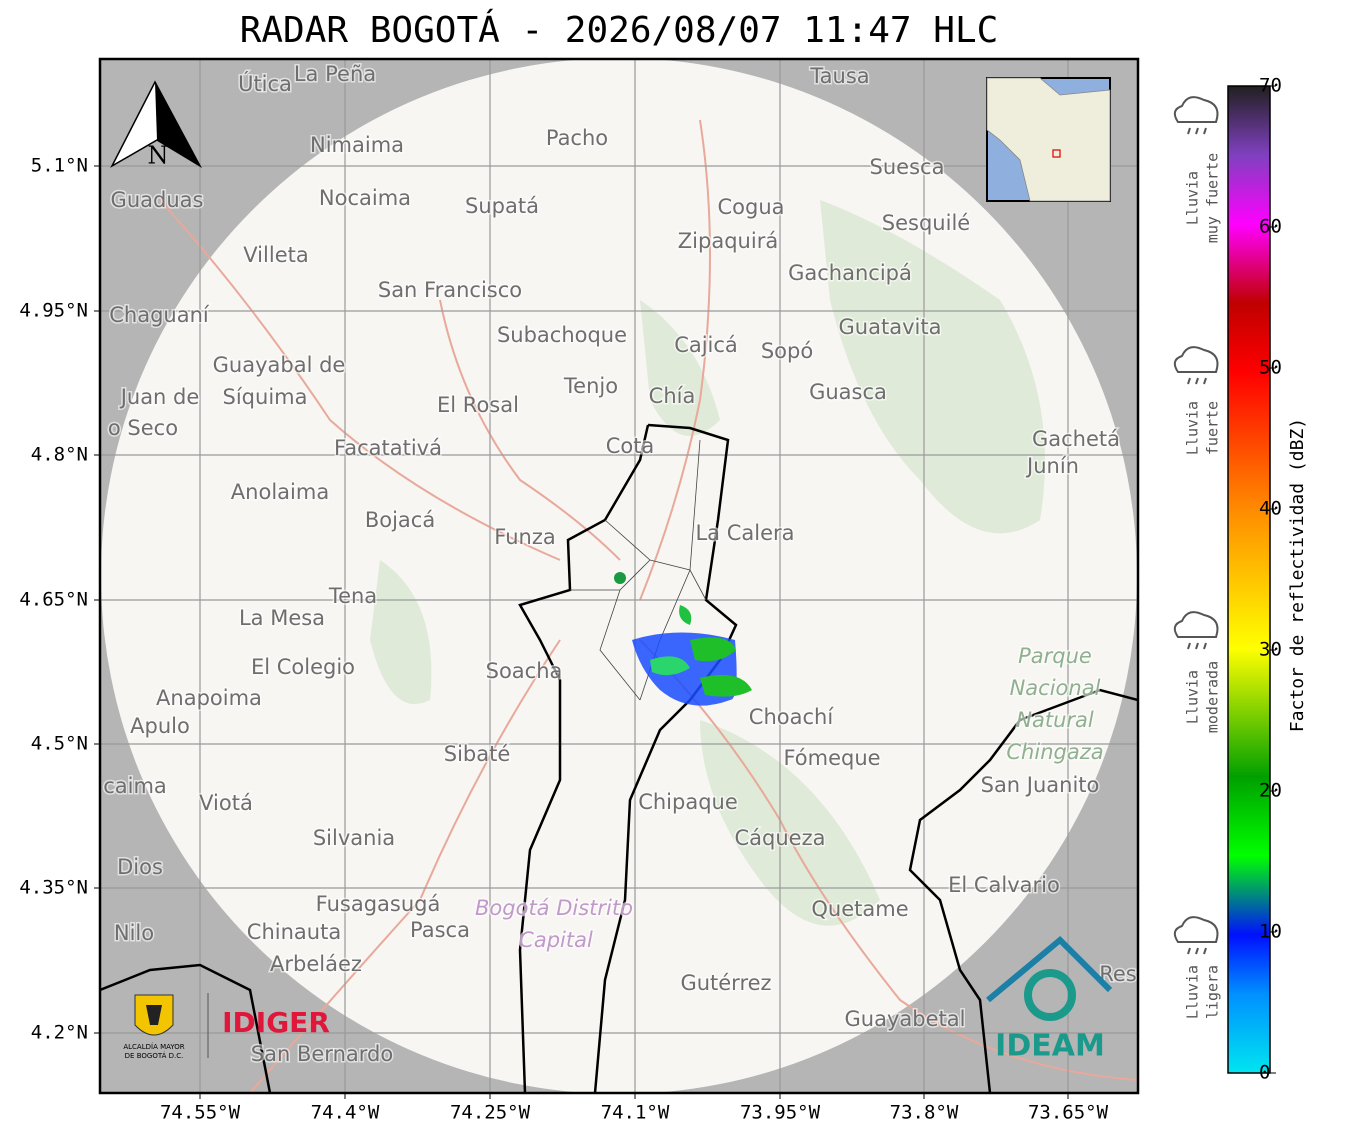 The image size is (1349, 1139). What do you see at coordinates (1197, 672) in the screenshot?
I see `legend-item: Lluvia moderada` at bounding box center [1197, 672].